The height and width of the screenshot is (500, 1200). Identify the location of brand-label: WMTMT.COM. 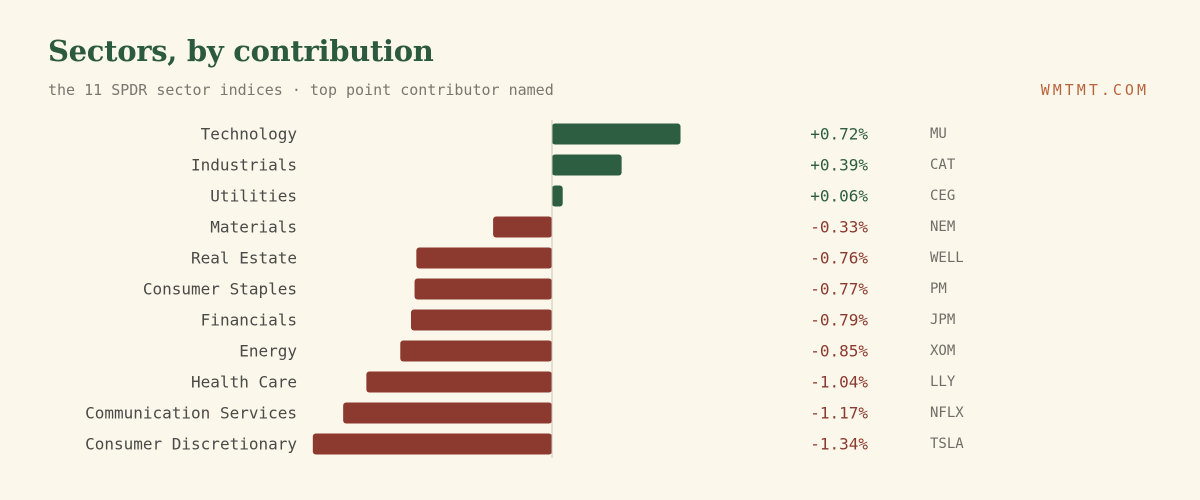
(1094, 90).